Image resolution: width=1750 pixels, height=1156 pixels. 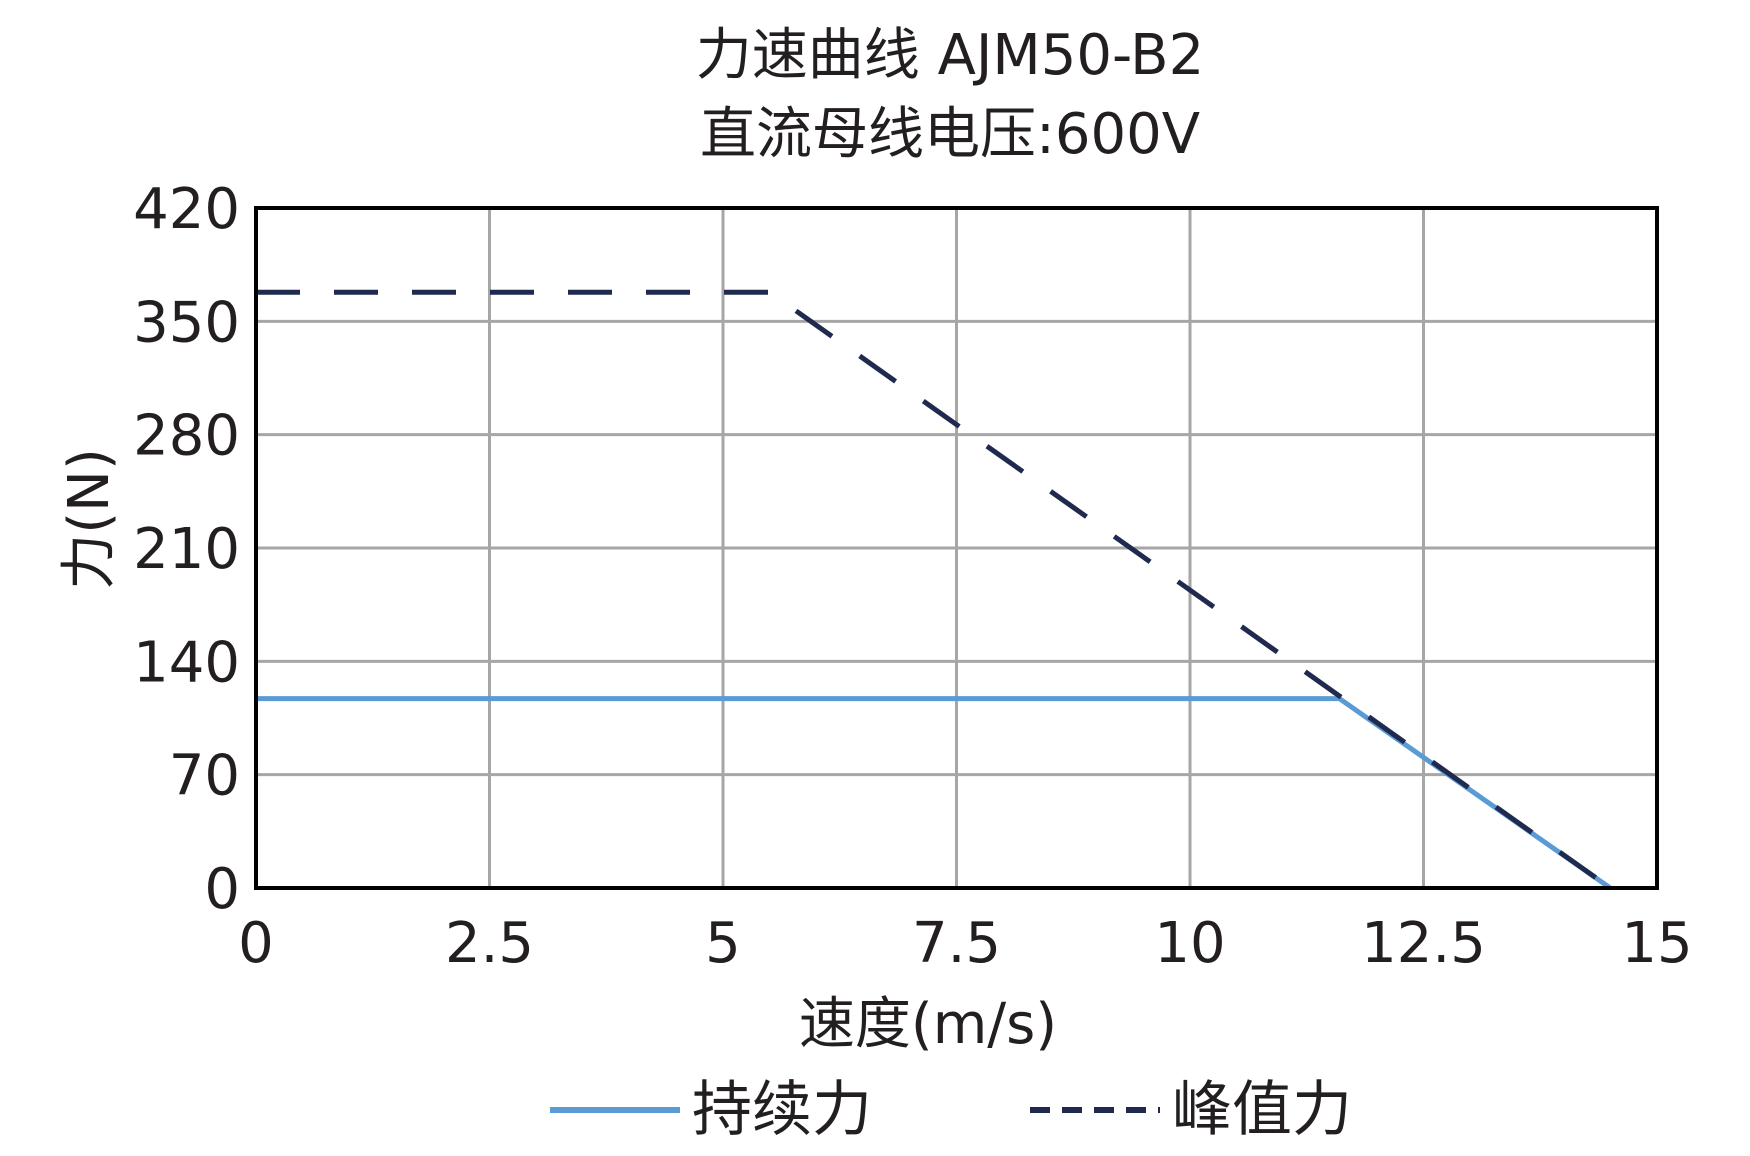 I want to click on y-tick-label: 210, so click(x=186, y=549).